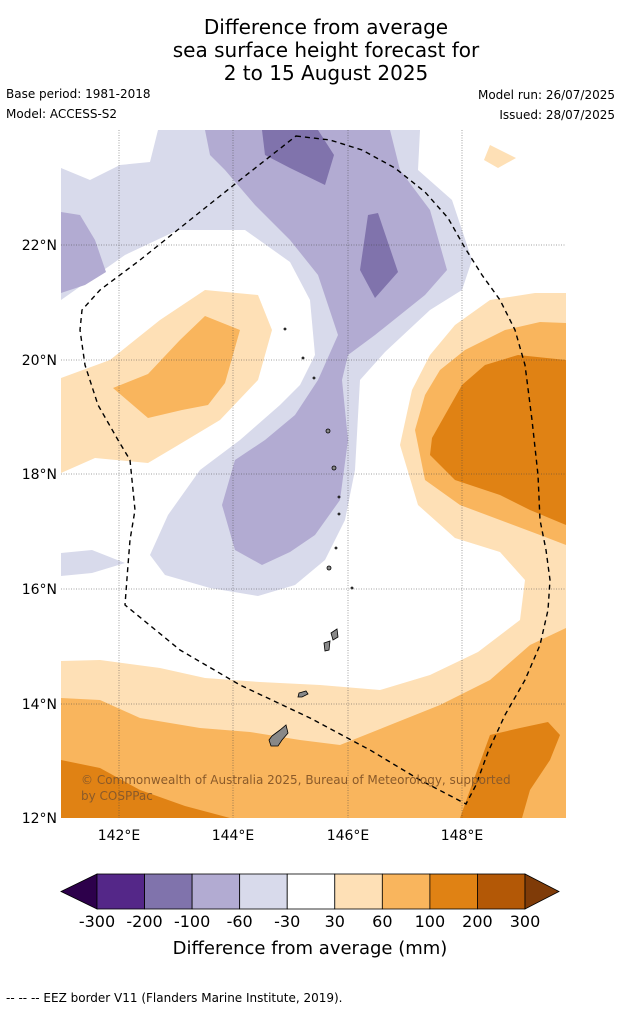  Describe the element at coordinates (348, 836) in the screenshot. I see `lon-label-146e: 146°E` at that location.